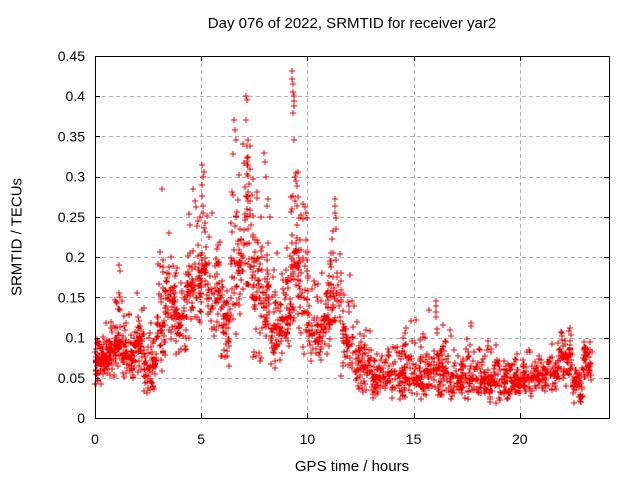 The width and height of the screenshot is (640, 480). What do you see at coordinates (76, 96) in the screenshot?
I see `y-tick-label: 0.4` at bounding box center [76, 96].